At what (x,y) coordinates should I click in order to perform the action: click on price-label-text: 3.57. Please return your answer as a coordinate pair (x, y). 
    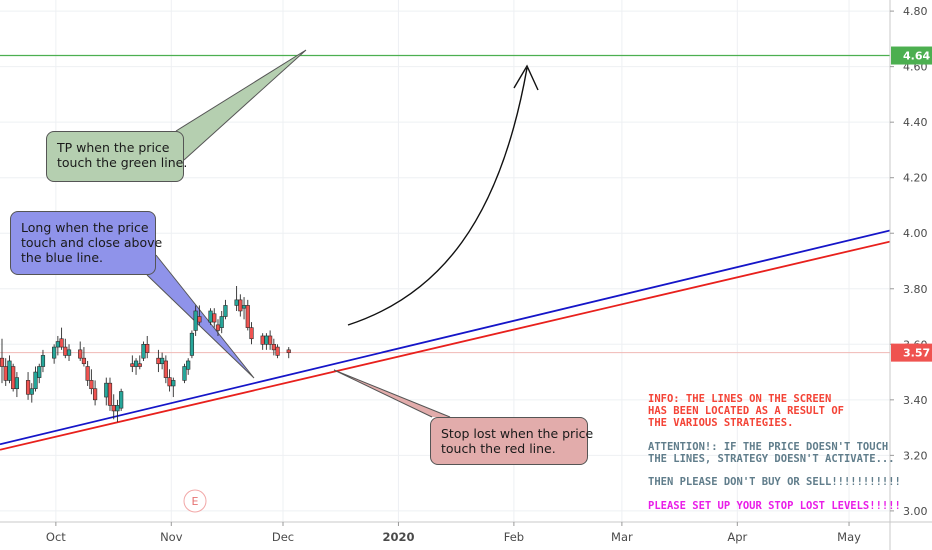
    Looking at the image, I should click on (916, 353).